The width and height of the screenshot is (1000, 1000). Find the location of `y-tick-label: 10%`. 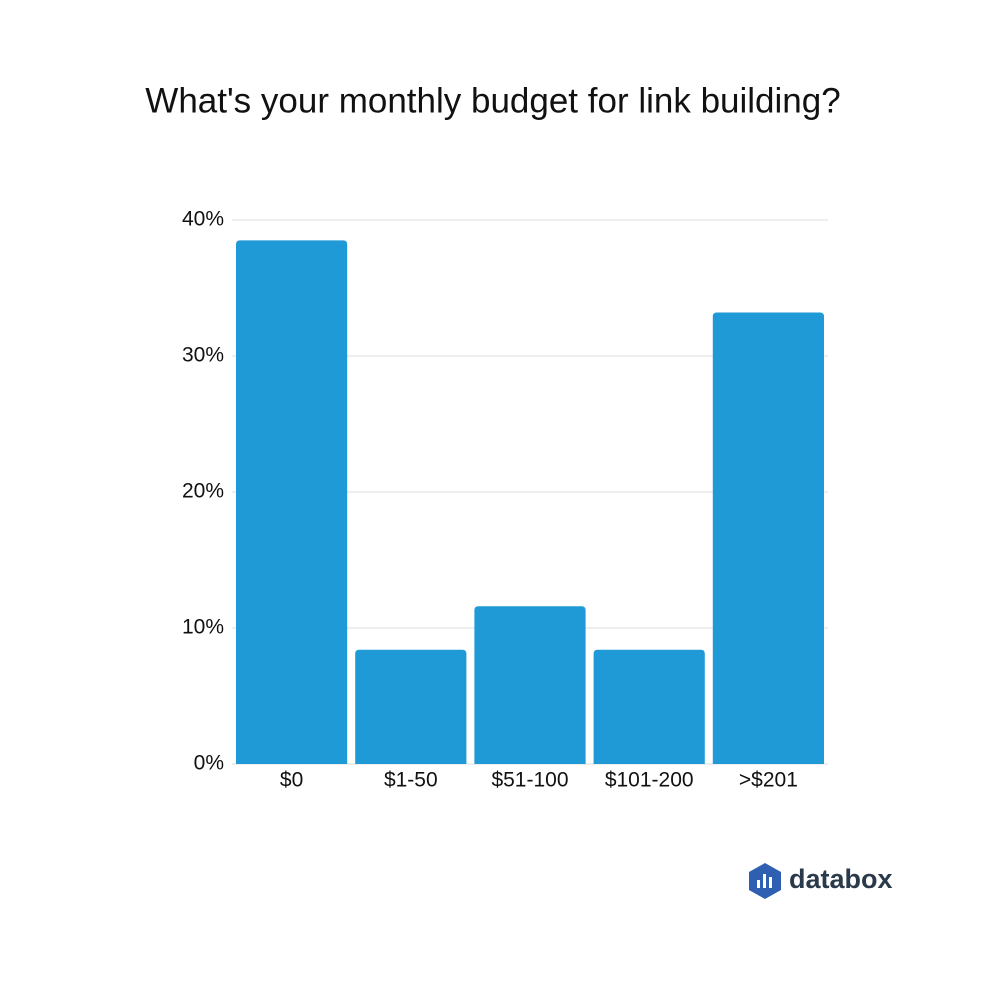

y-tick-label: 10% is located at coordinates (203, 627).